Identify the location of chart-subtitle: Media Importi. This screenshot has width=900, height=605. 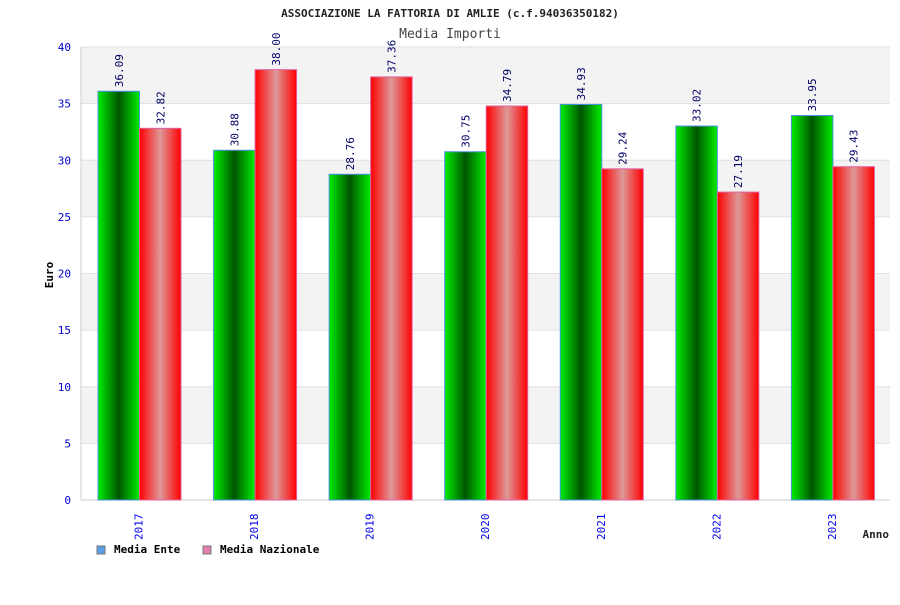
(450, 34).